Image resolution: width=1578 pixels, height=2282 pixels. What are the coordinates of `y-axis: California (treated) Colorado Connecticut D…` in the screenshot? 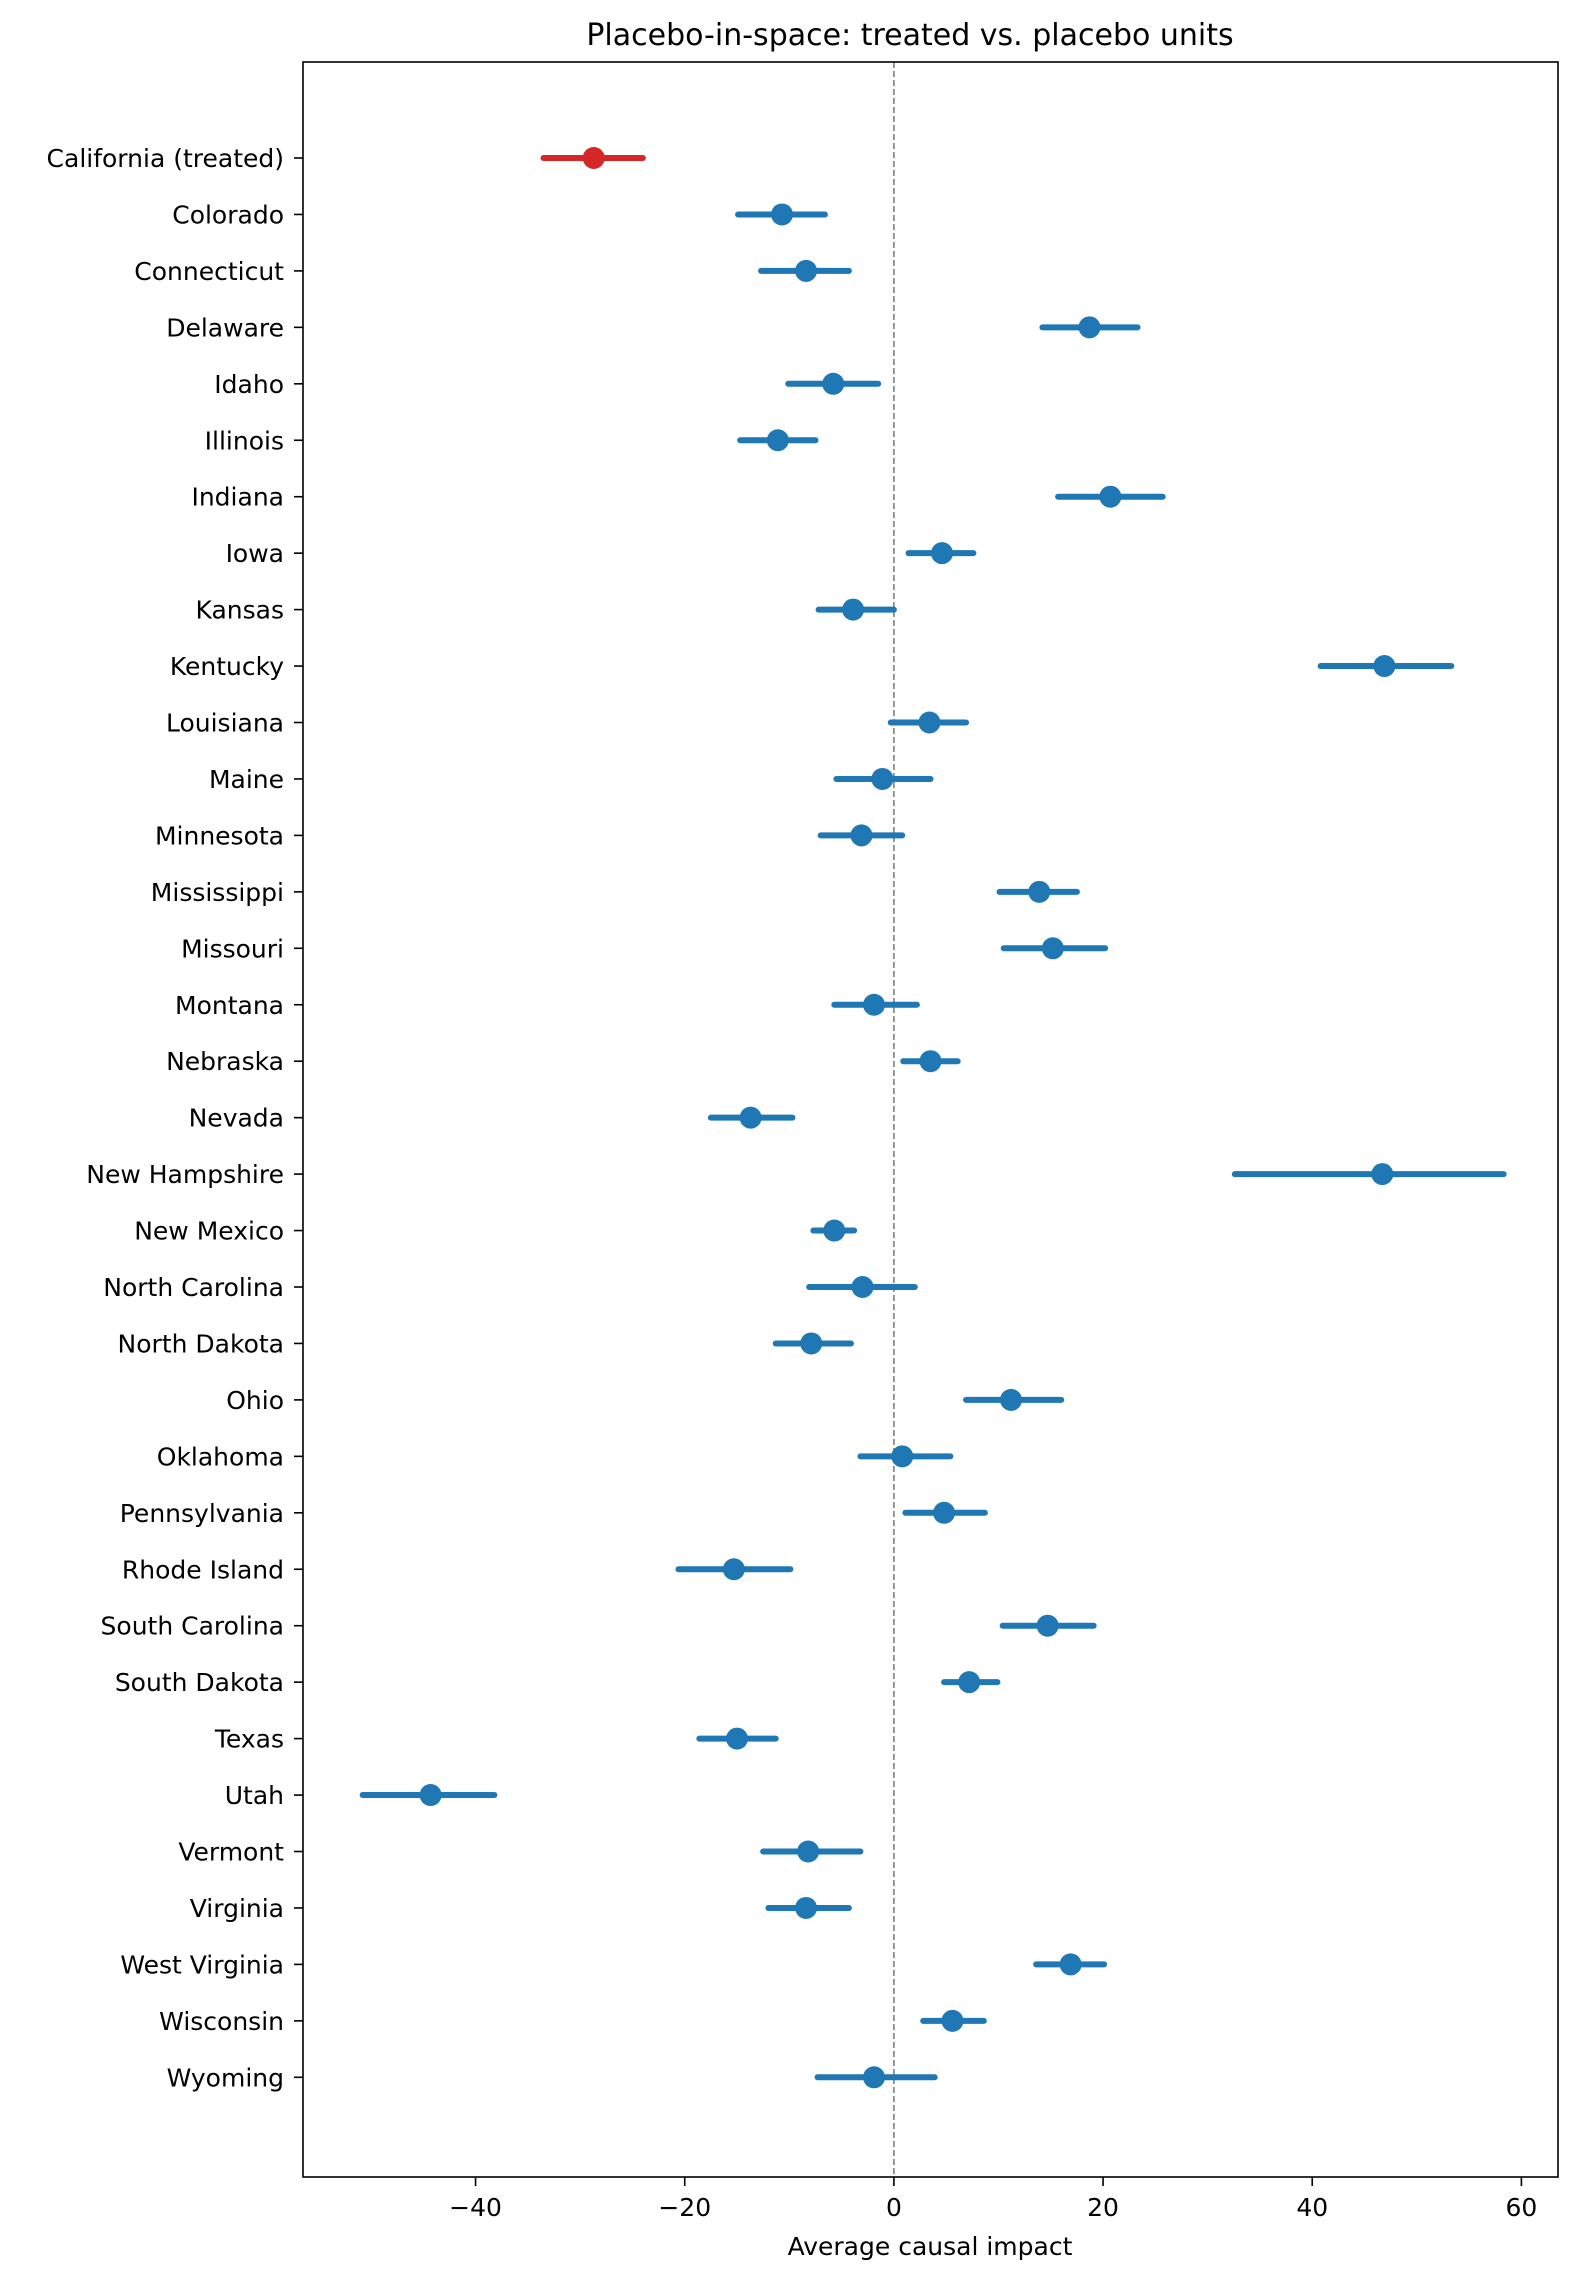 It's located at (175, 1118).